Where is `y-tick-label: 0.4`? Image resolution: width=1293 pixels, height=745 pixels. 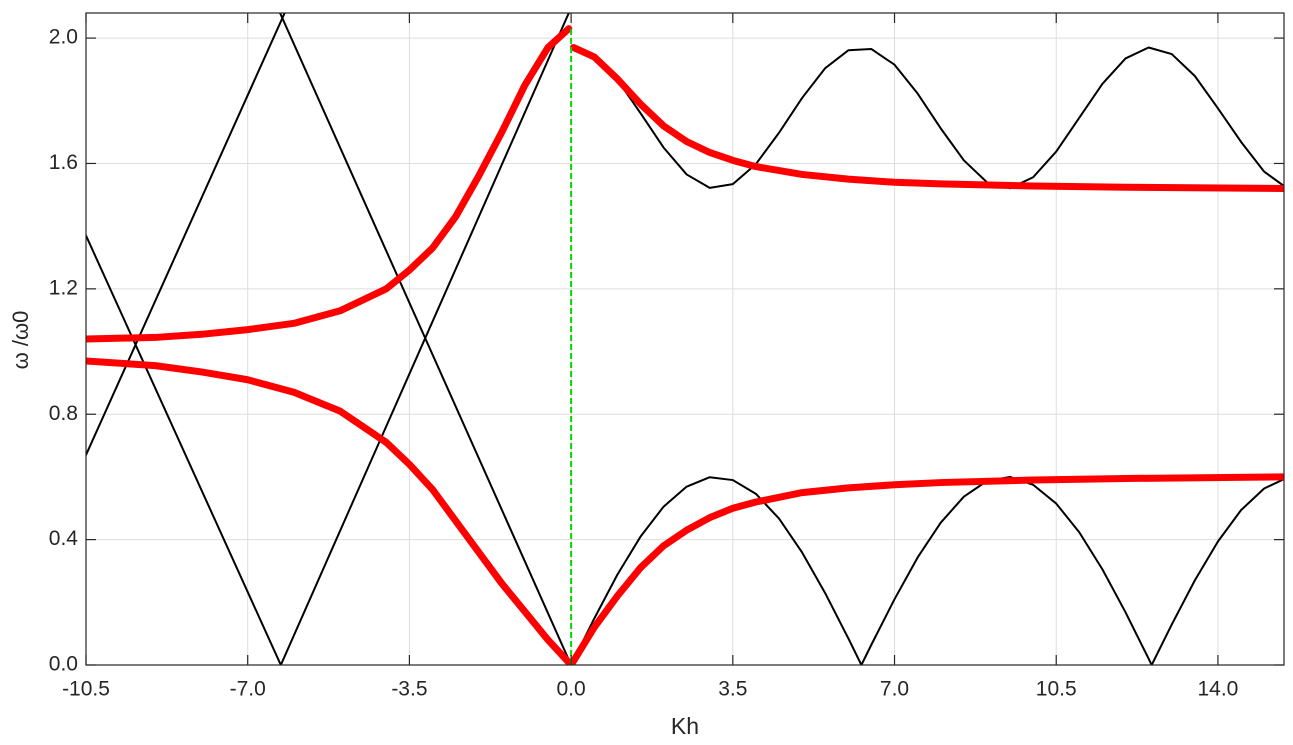 y-tick-label: 0.4 is located at coordinates (64, 538).